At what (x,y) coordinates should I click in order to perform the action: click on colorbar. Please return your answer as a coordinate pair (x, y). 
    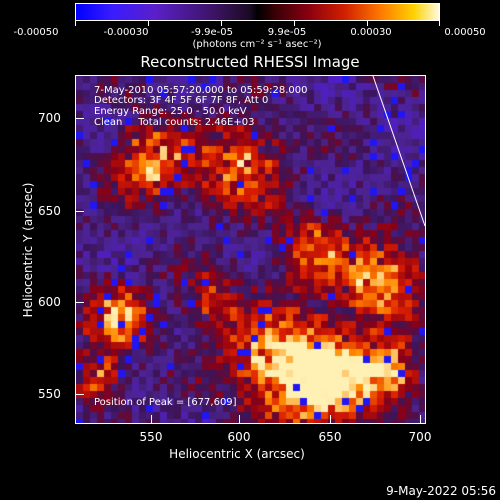
    Looking at the image, I should click on (257, 12).